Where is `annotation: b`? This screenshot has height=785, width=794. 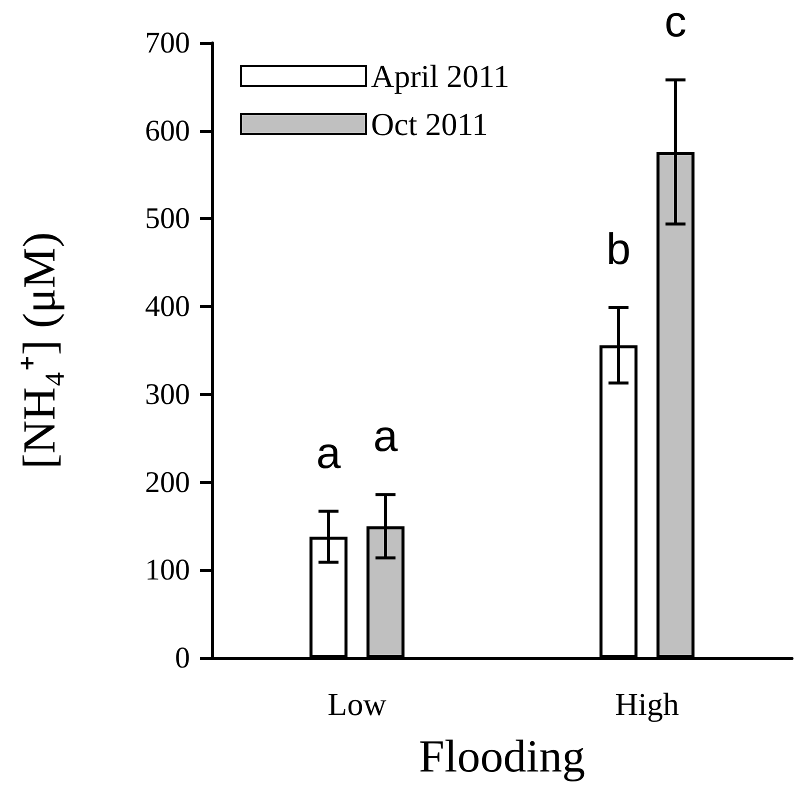
annotation: b is located at coordinates (618, 249).